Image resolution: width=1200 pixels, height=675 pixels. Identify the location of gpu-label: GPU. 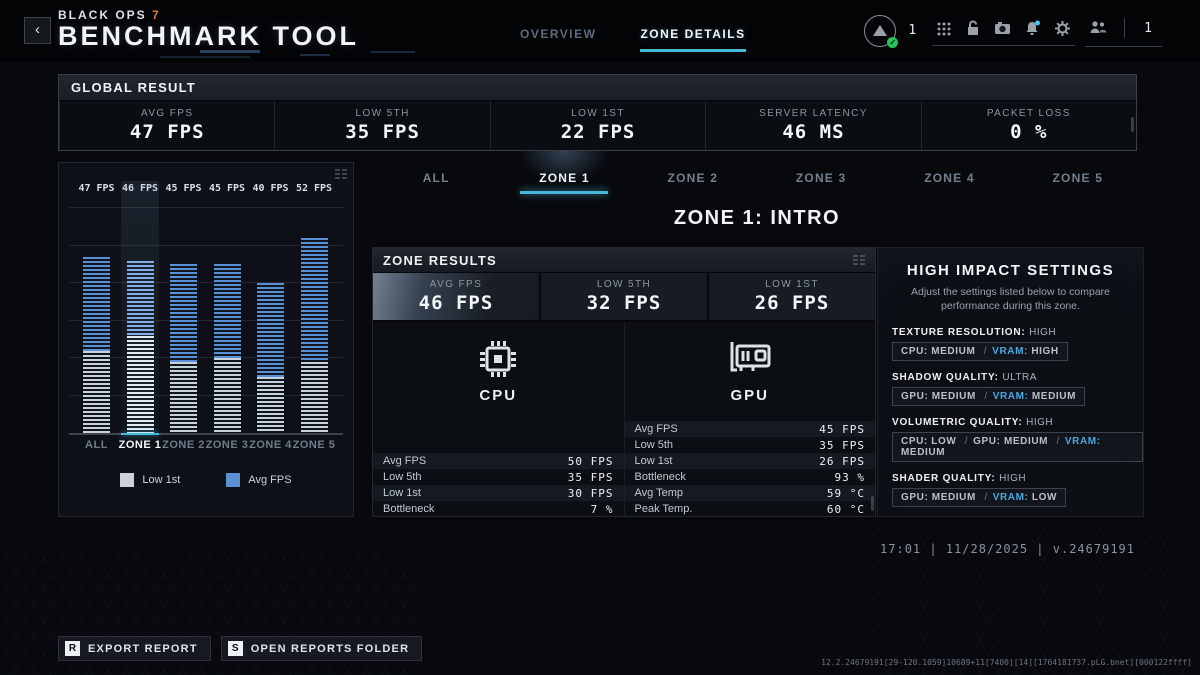
(749, 395).